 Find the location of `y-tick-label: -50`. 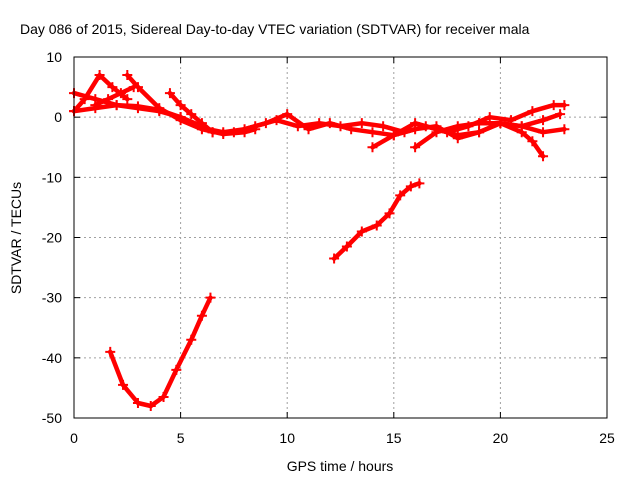

y-tick-label: -50 is located at coordinates (52, 418).